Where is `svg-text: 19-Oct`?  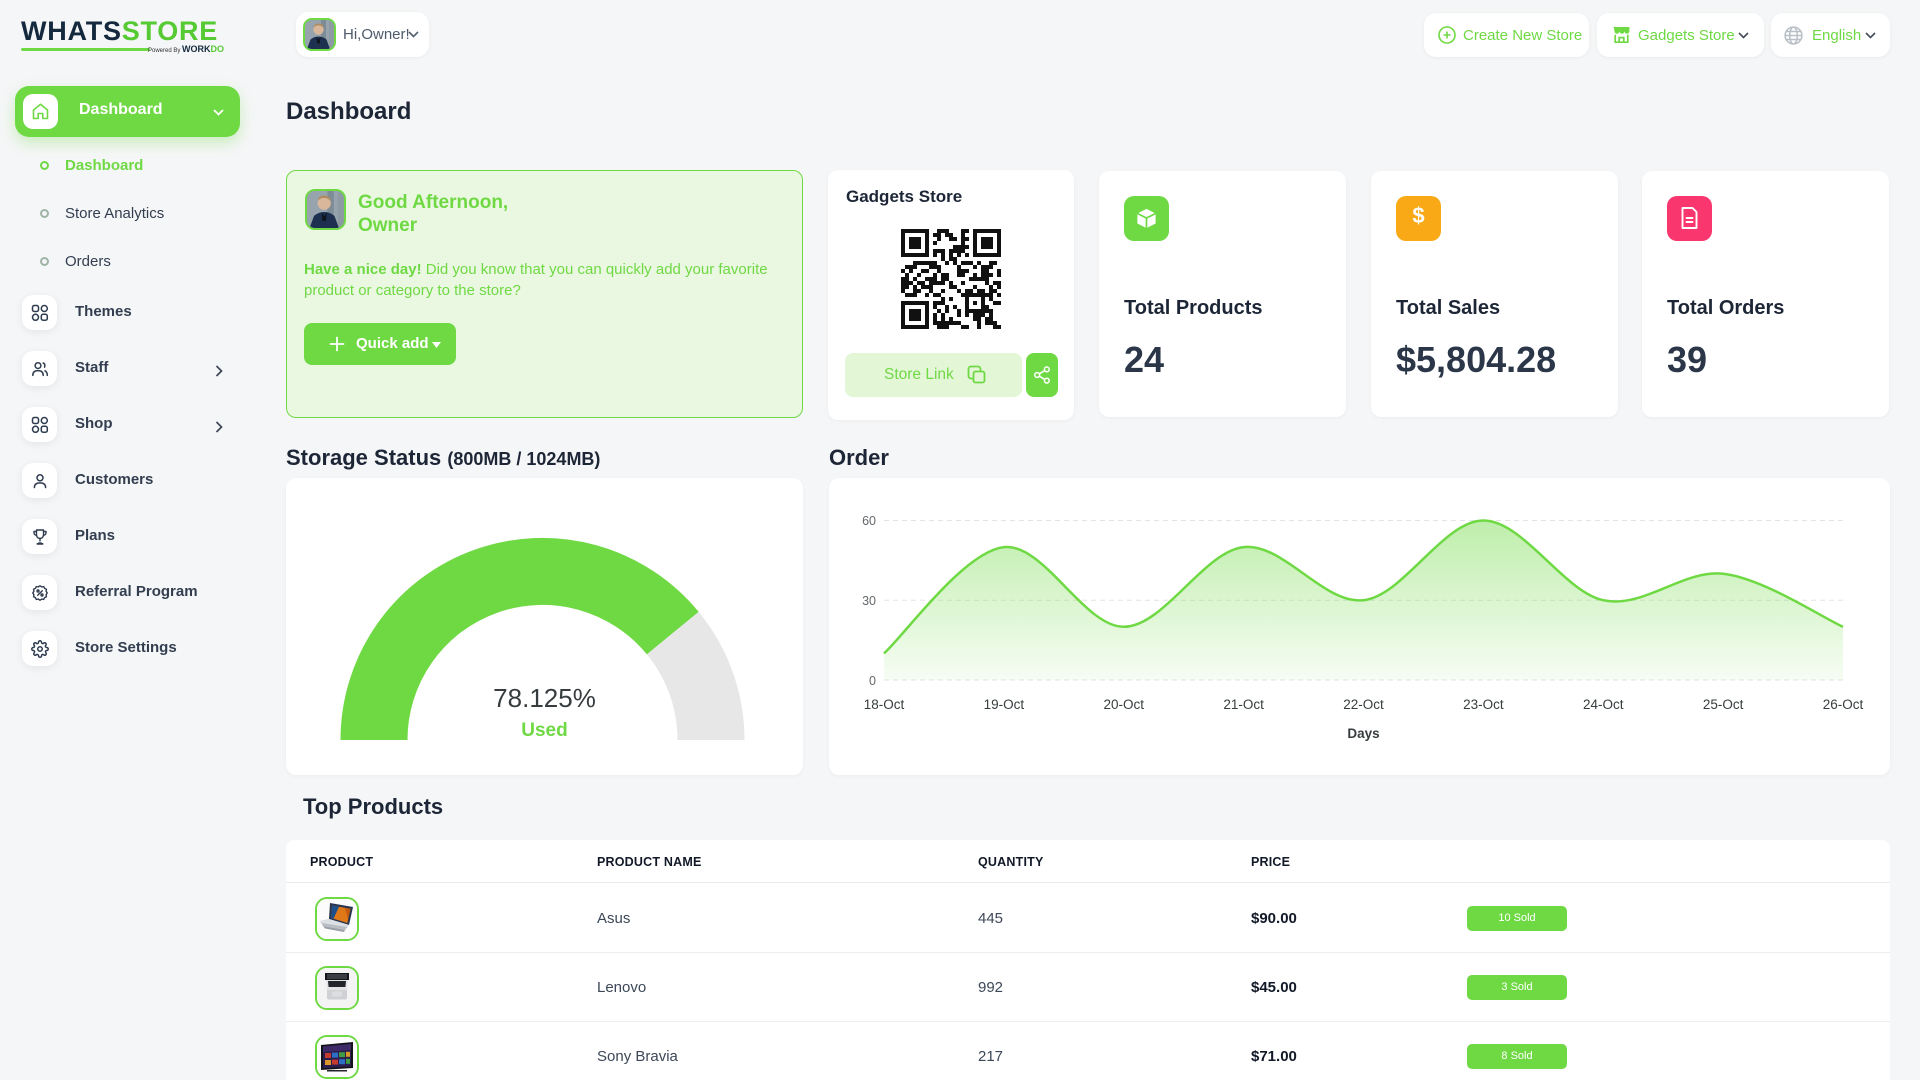 svg-text: 19-Oct is located at coordinates (1004, 704).